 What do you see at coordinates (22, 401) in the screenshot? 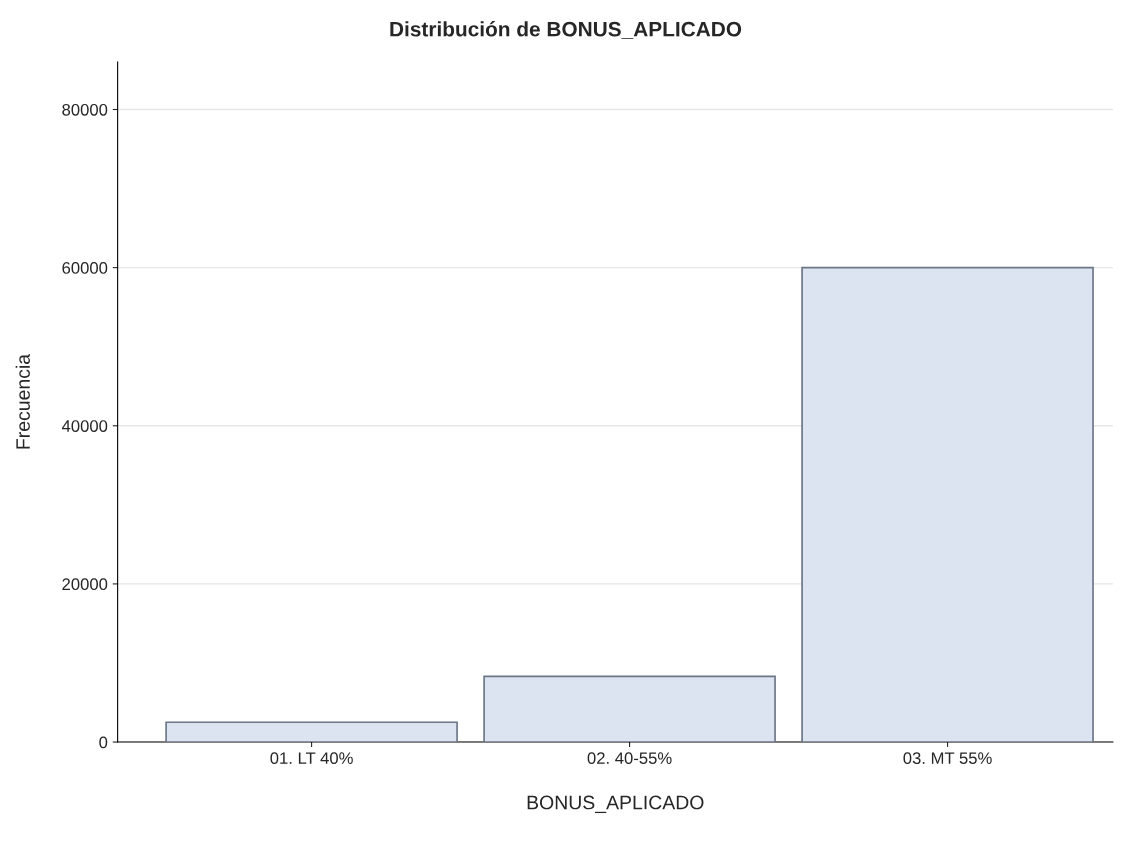
I see `y-axis-title: Frecuencia` at bounding box center [22, 401].